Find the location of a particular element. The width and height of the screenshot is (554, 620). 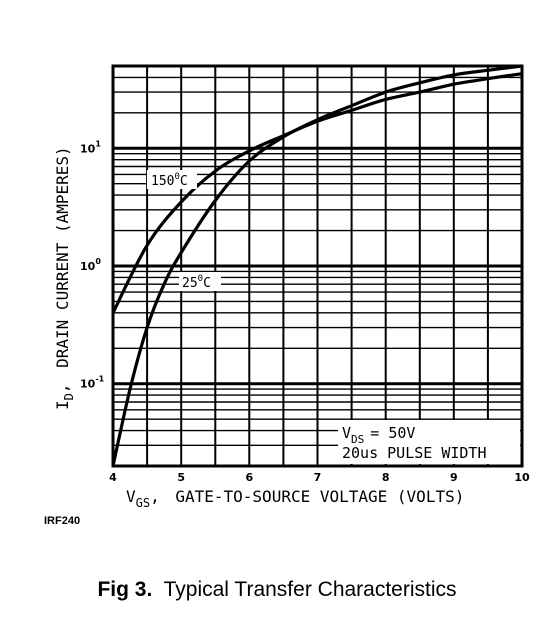

y-tick-label: 10⁰ is located at coordinates (90, 265).